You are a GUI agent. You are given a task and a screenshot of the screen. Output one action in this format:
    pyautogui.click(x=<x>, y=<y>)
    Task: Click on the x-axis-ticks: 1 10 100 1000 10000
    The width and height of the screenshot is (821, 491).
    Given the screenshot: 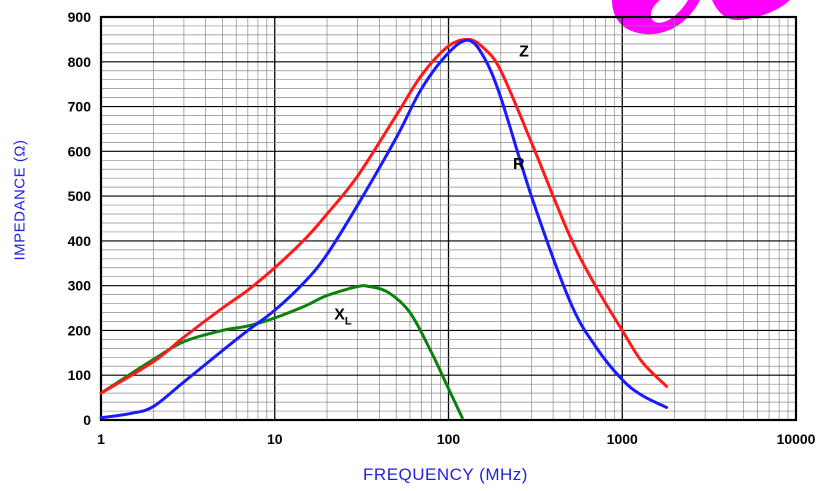 What is the action you would take?
    pyautogui.click(x=456, y=439)
    